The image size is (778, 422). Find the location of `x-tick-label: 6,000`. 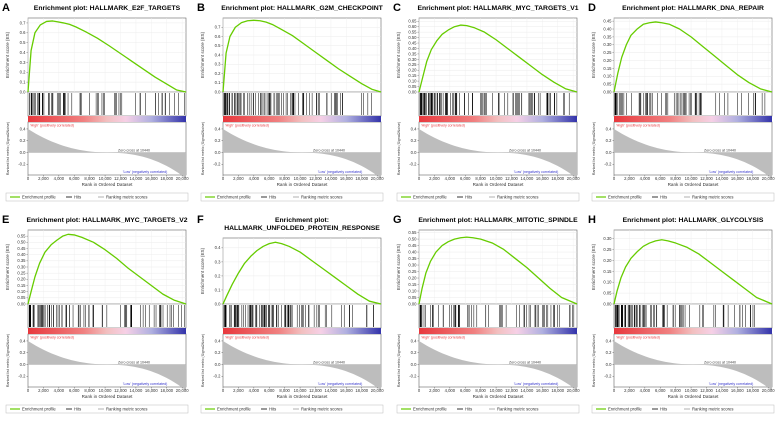

x-tick-label: 6,000 is located at coordinates (660, 178).